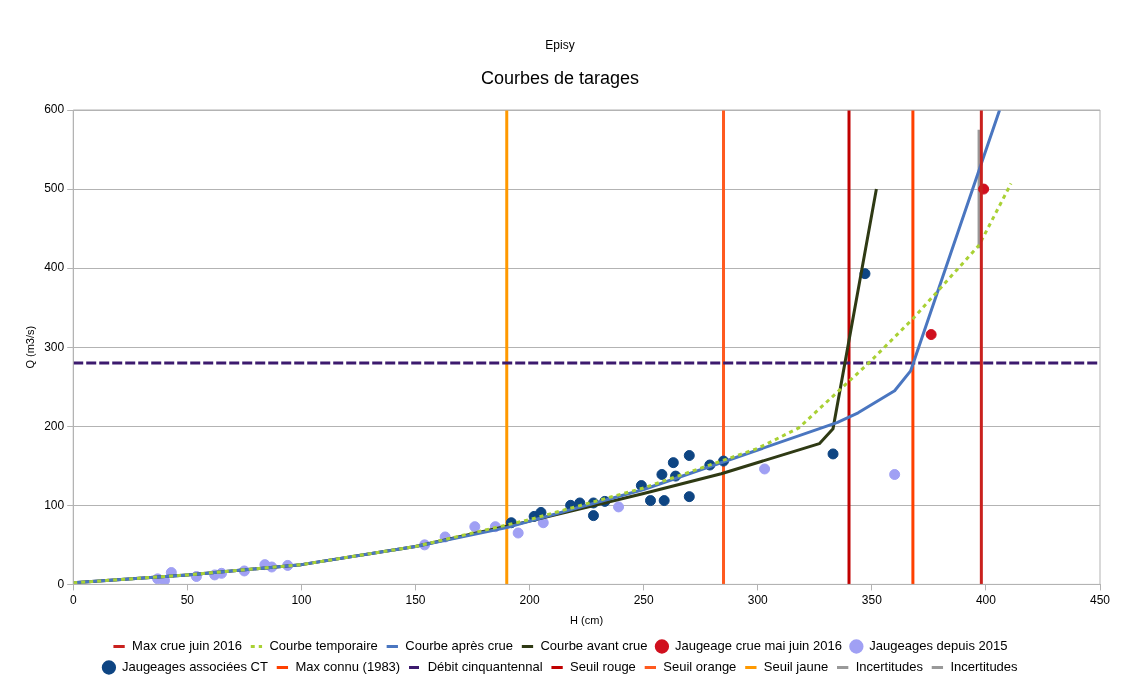 The height and width of the screenshot is (689, 1130). I want to click on x-tick-label: 450, so click(1100, 599).